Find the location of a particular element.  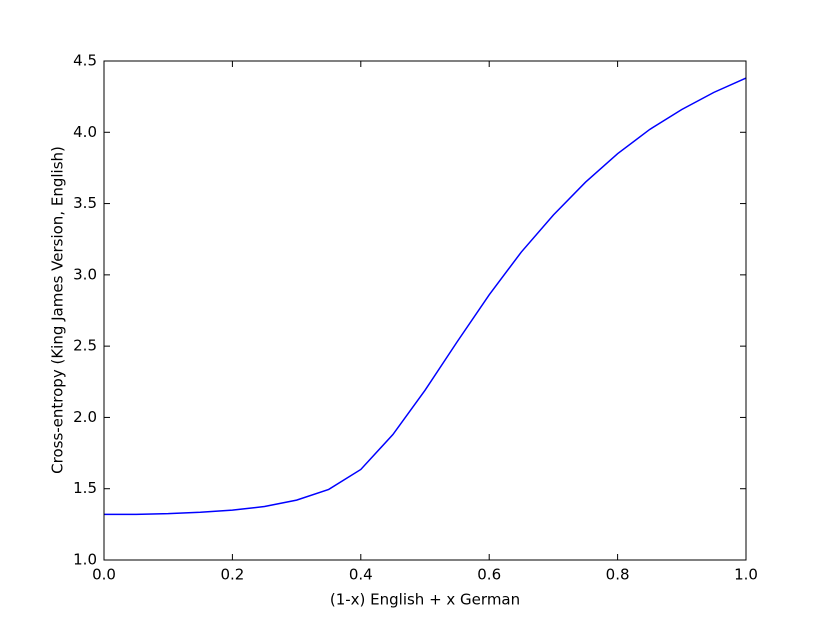

y-tick-label: 3.5 is located at coordinates (85, 203).